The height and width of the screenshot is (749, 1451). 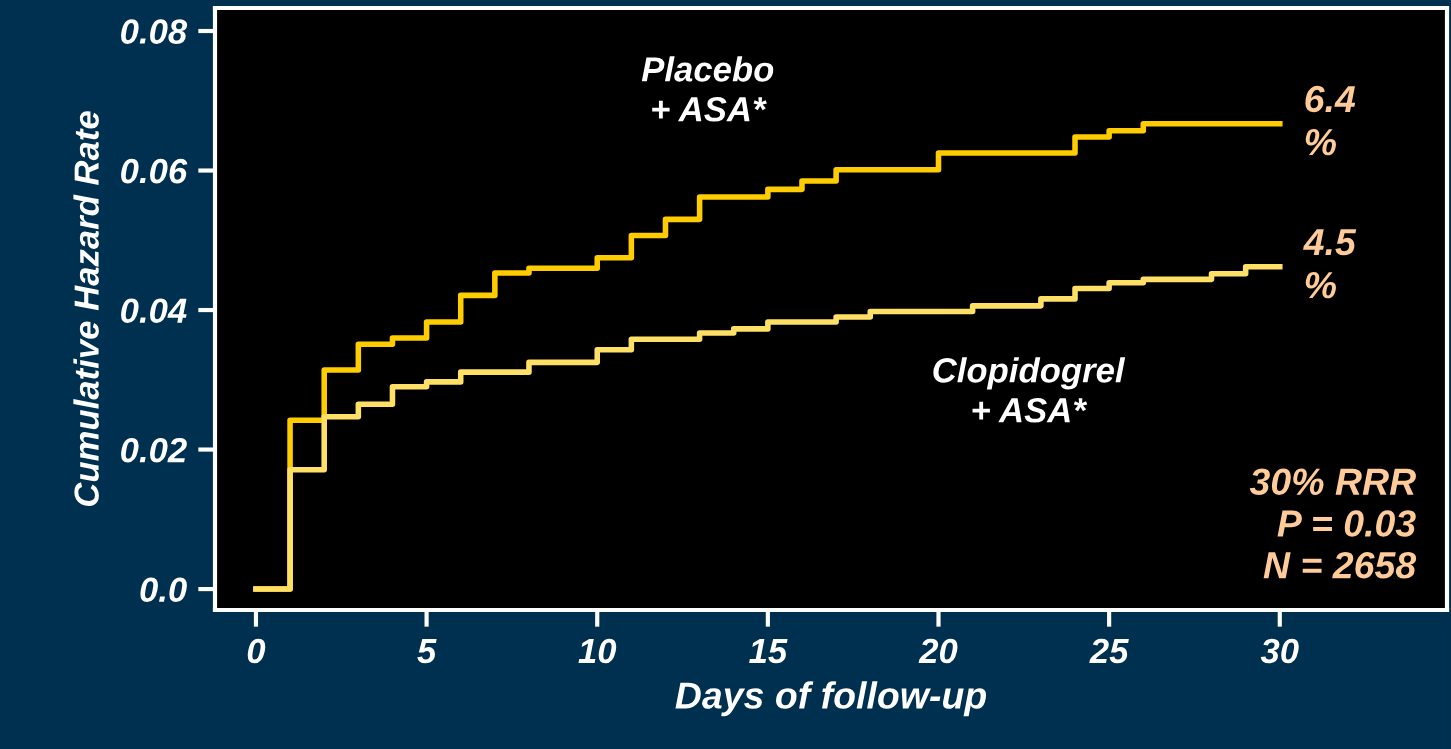 What do you see at coordinates (154, 450) in the screenshot?
I see `y-tick-label: 0.02` at bounding box center [154, 450].